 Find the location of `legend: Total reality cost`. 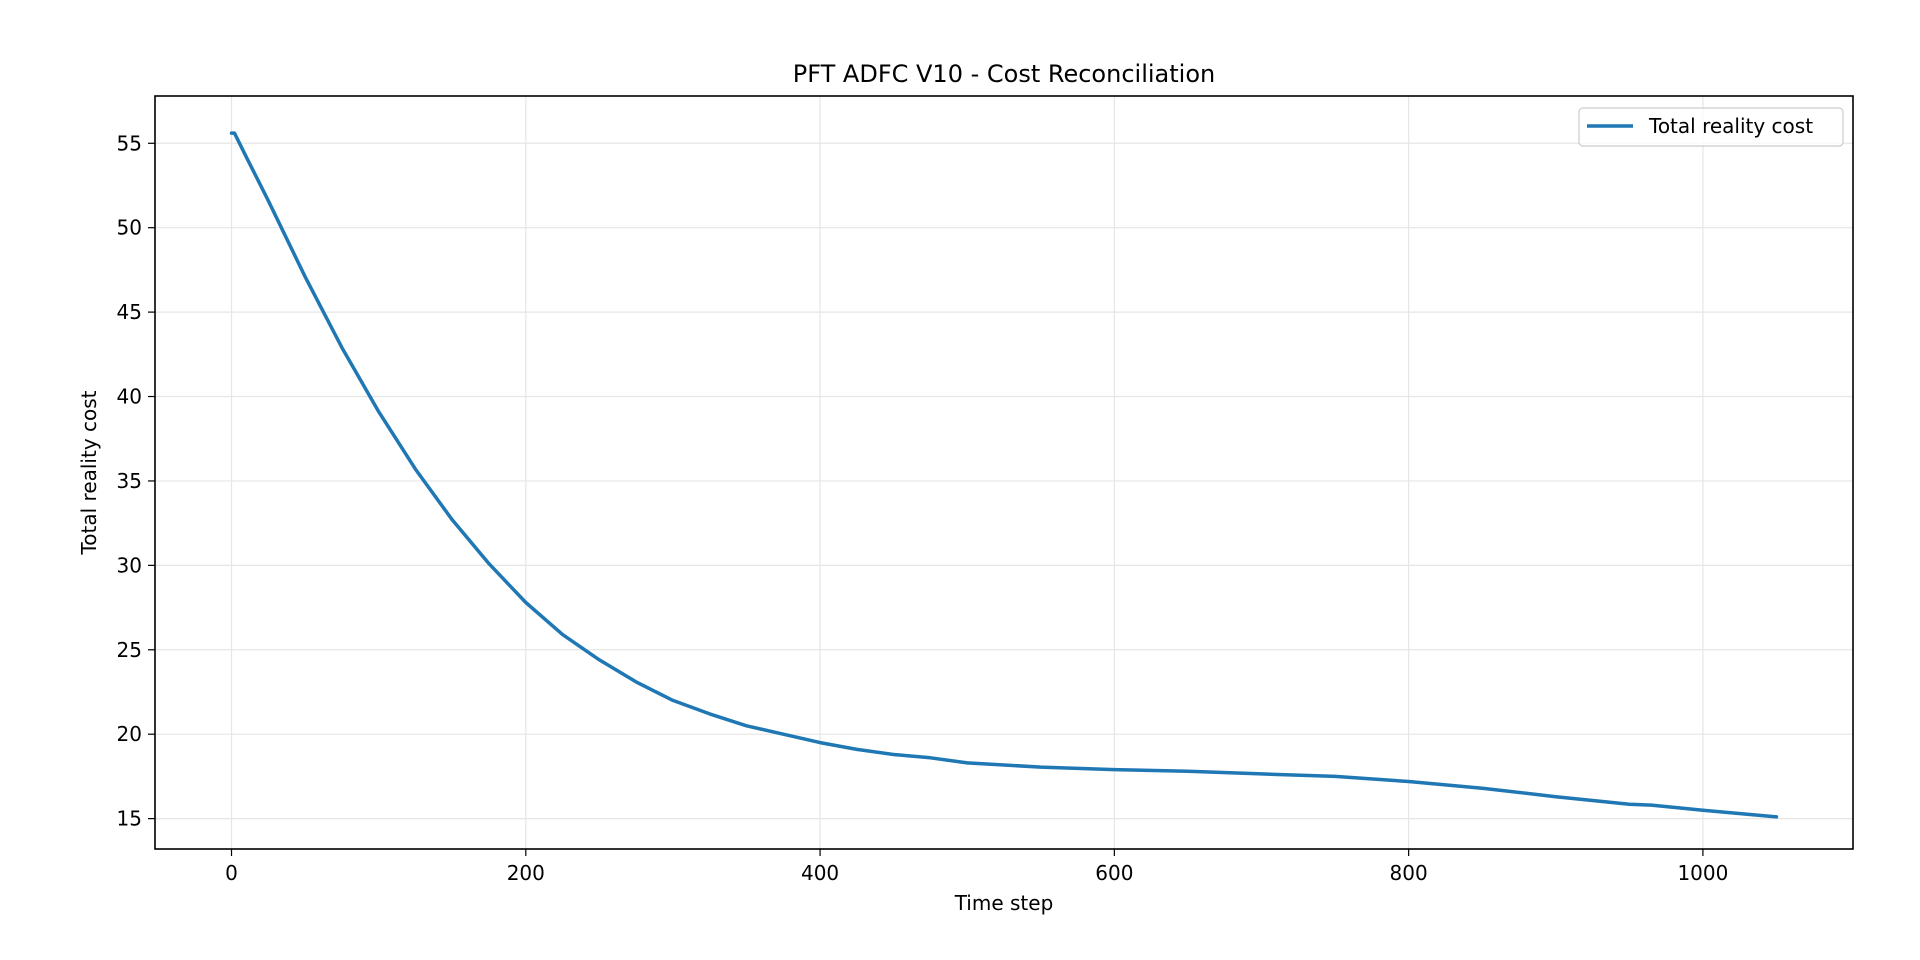

legend: Total reality cost is located at coordinates (1711, 127).